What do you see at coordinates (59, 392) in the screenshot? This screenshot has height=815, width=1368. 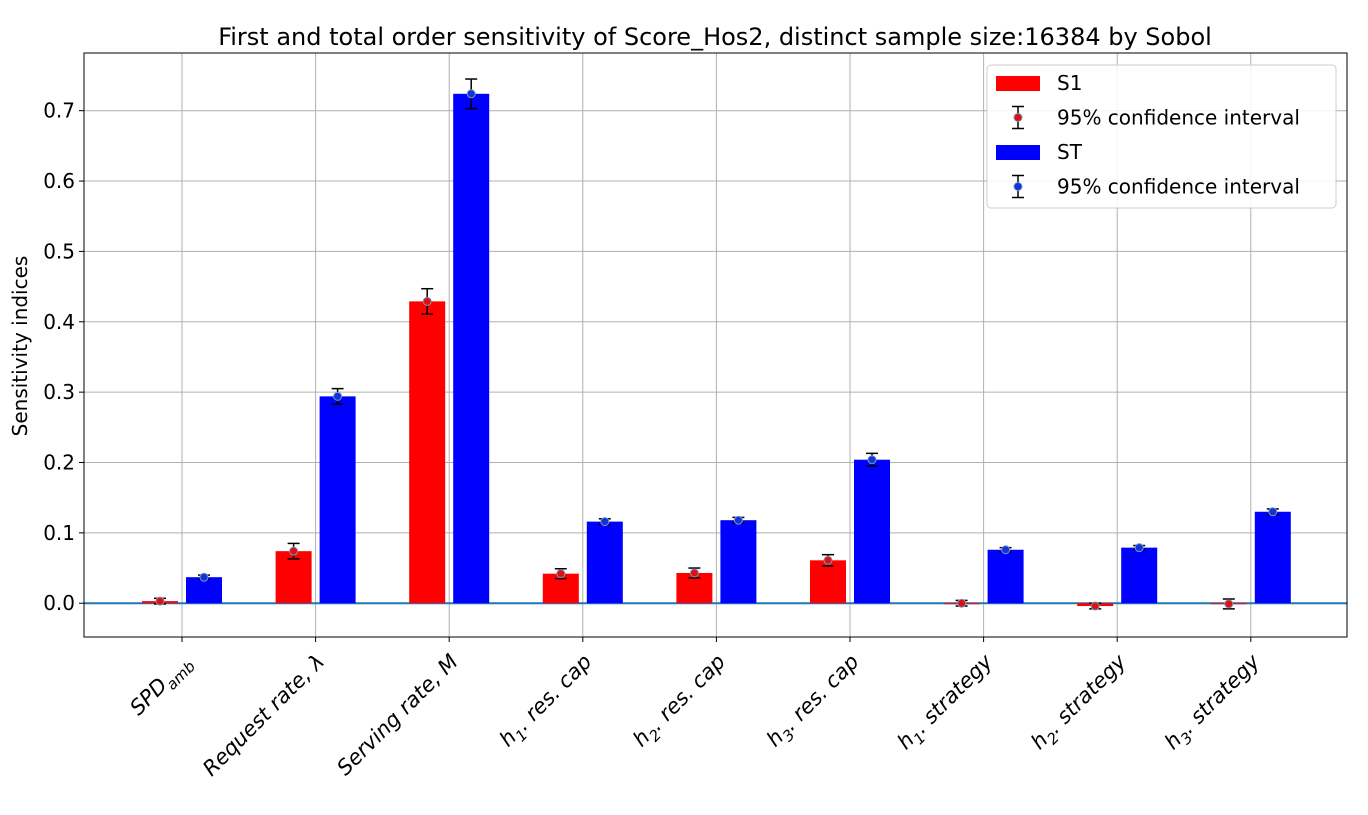 I see `y-tick-label: 0.3` at bounding box center [59, 392].